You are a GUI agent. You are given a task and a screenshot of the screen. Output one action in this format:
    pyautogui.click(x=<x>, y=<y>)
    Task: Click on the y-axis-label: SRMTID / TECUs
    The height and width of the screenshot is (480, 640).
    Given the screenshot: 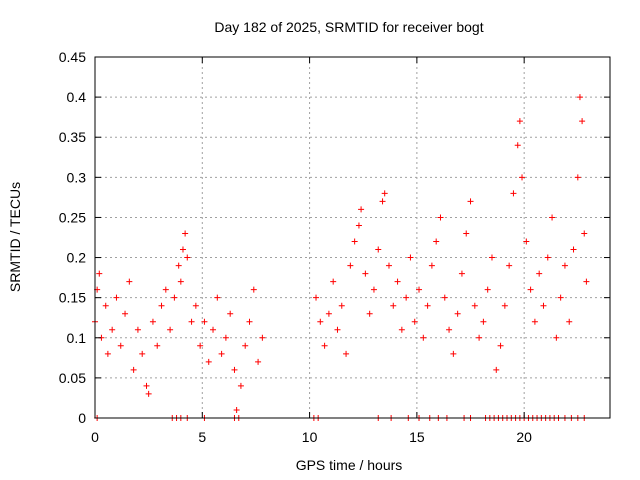 What is the action you would take?
    pyautogui.click(x=15, y=237)
    